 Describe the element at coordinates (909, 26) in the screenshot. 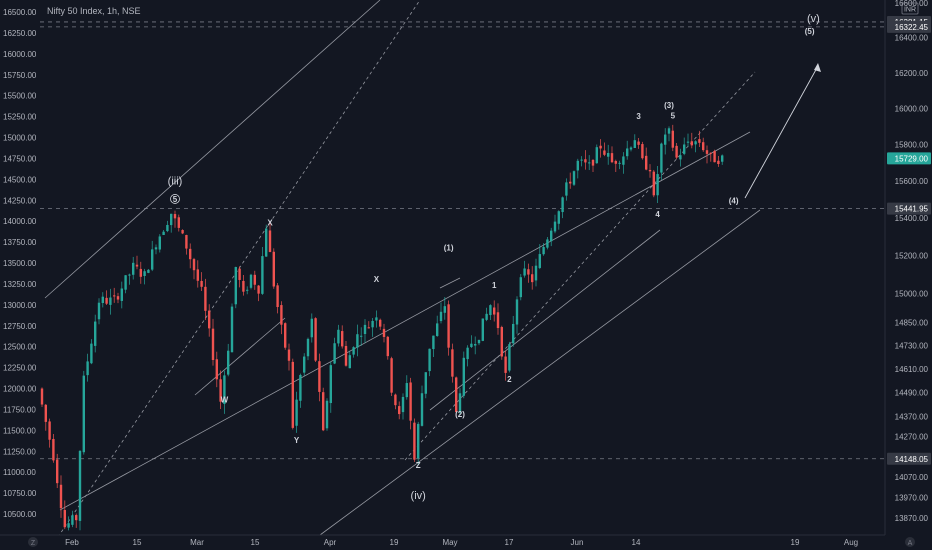

I see `price-tag-box` at that location.